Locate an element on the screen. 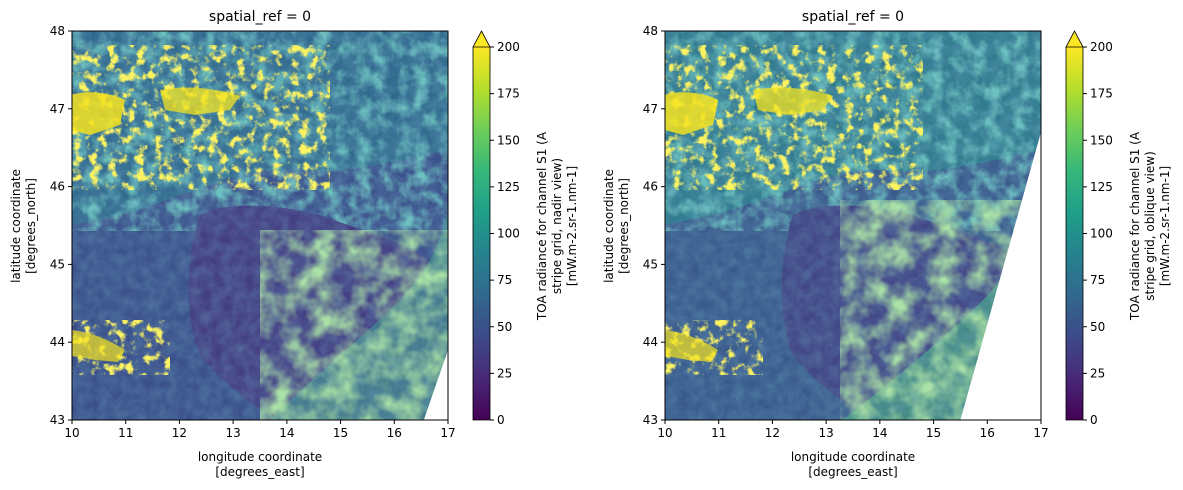 Image resolution: width=1183 pixels, height=490 pixels. colorbar-label-line2: stripe grid, nadir view) is located at coordinates (557, 226).